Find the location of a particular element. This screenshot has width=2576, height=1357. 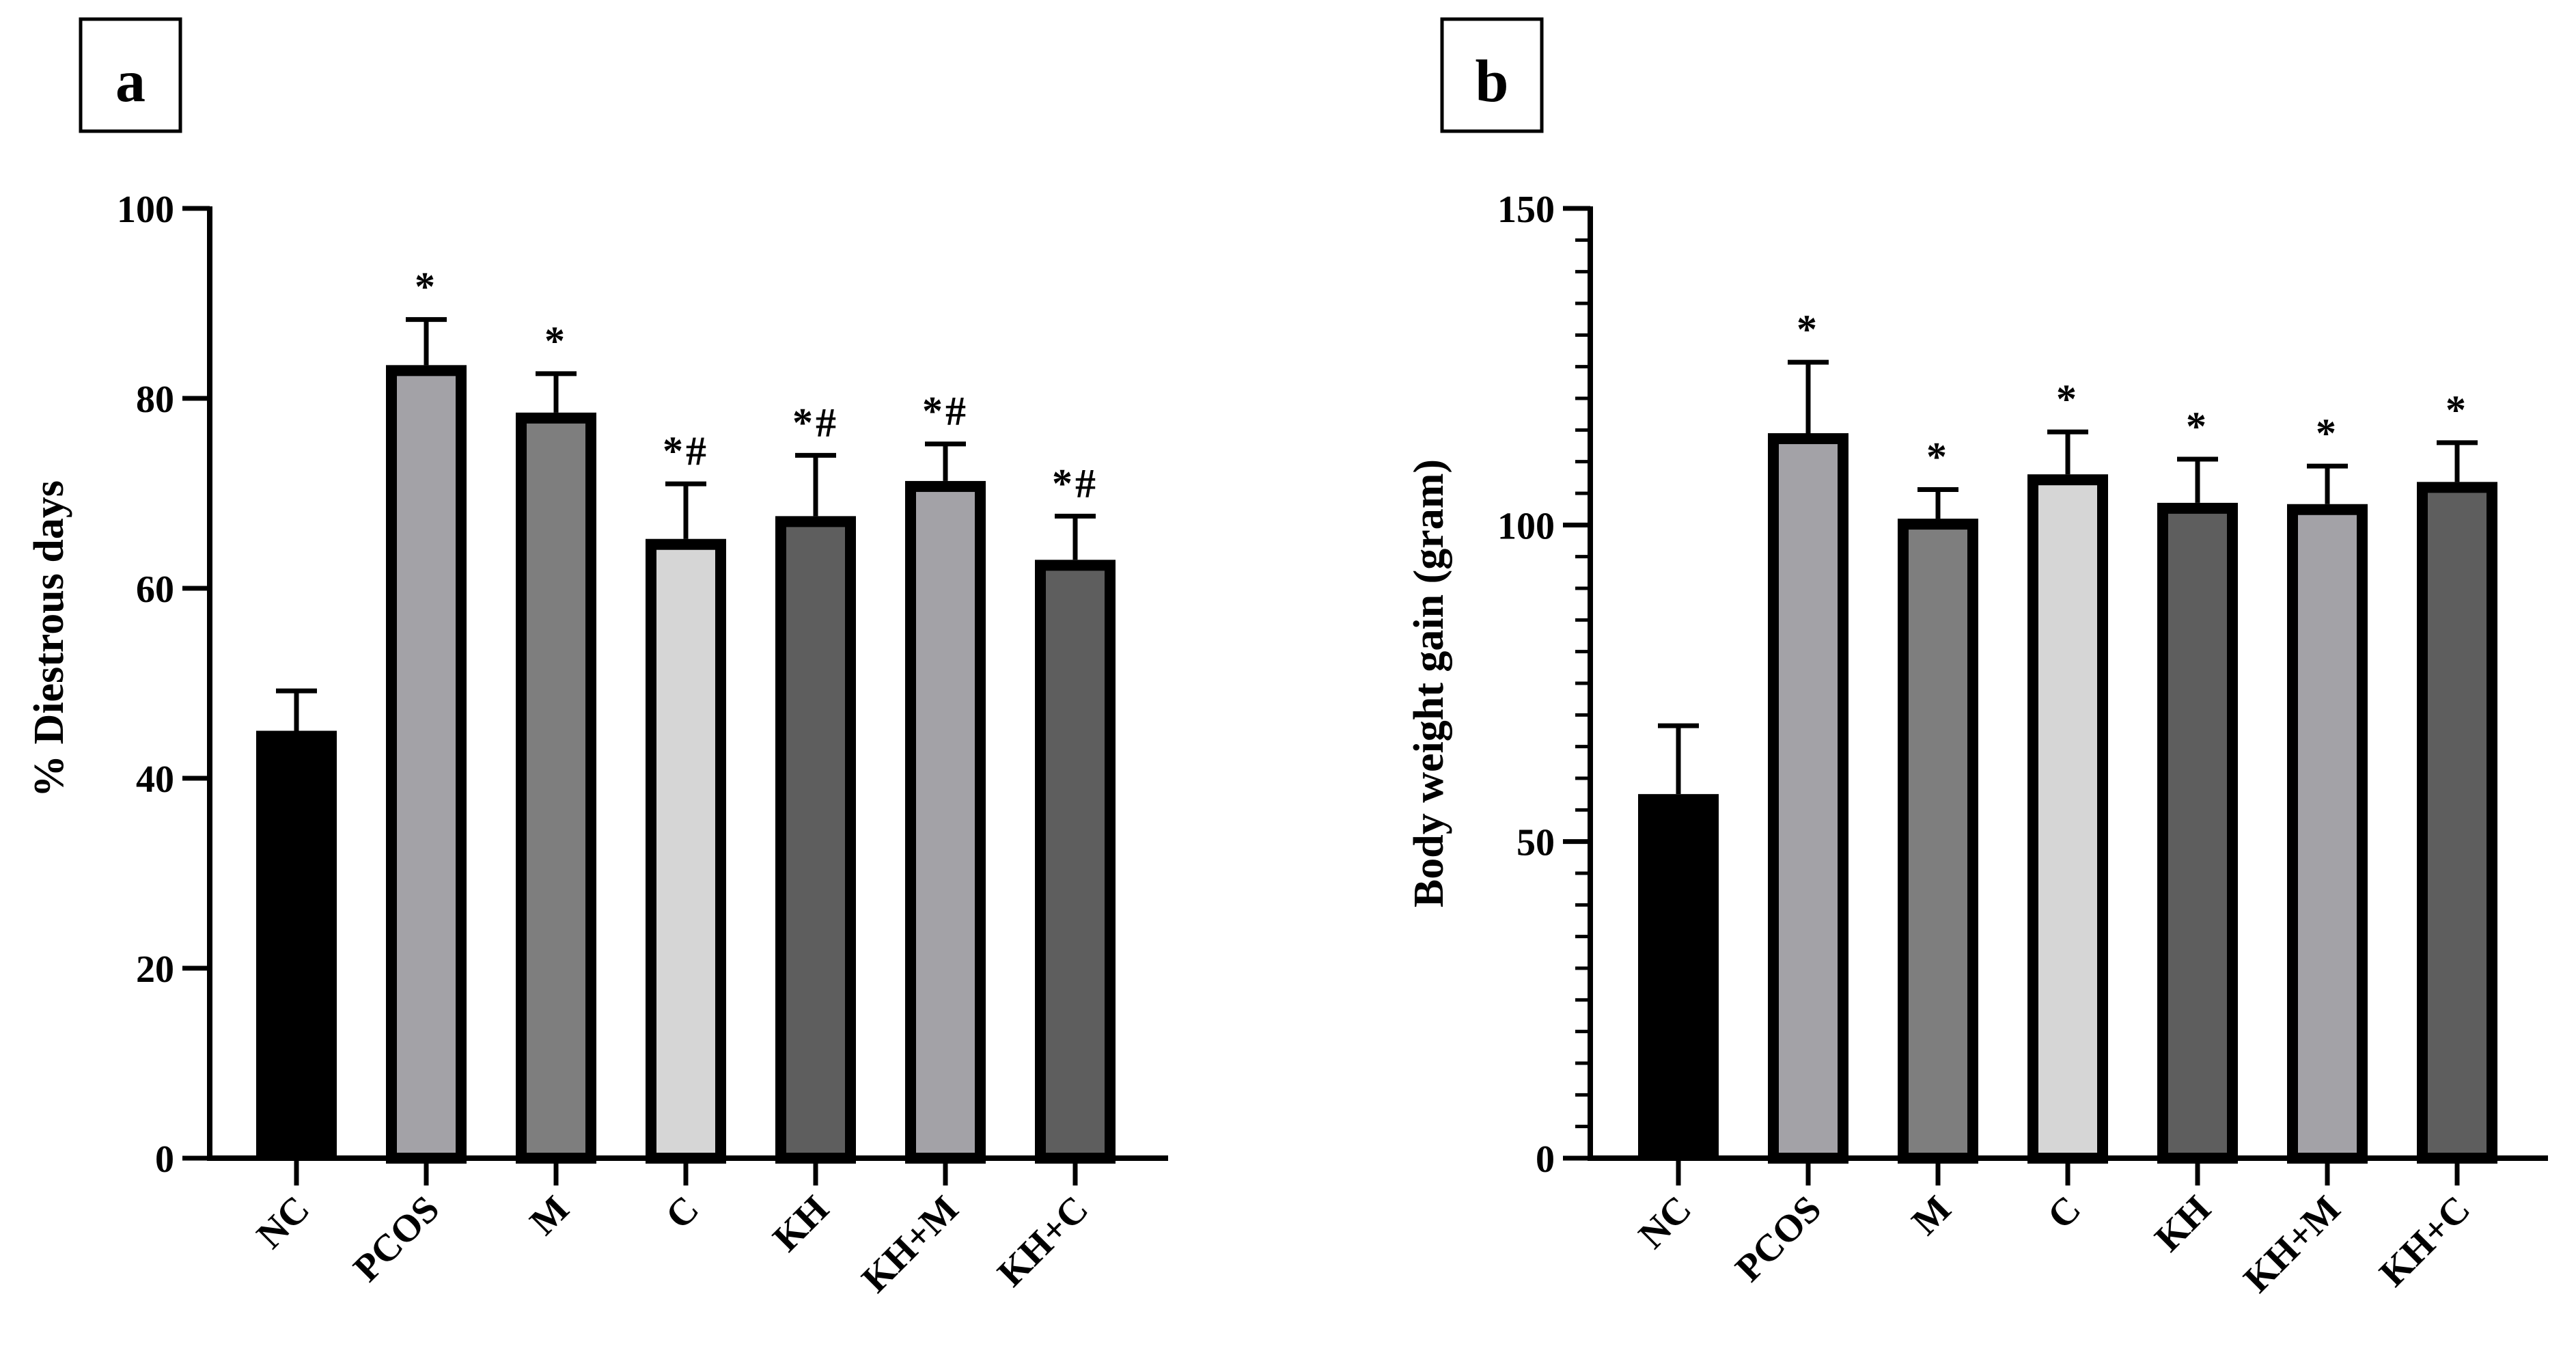

panel-b-y-tick-label: 50 is located at coordinates (1536, 843).